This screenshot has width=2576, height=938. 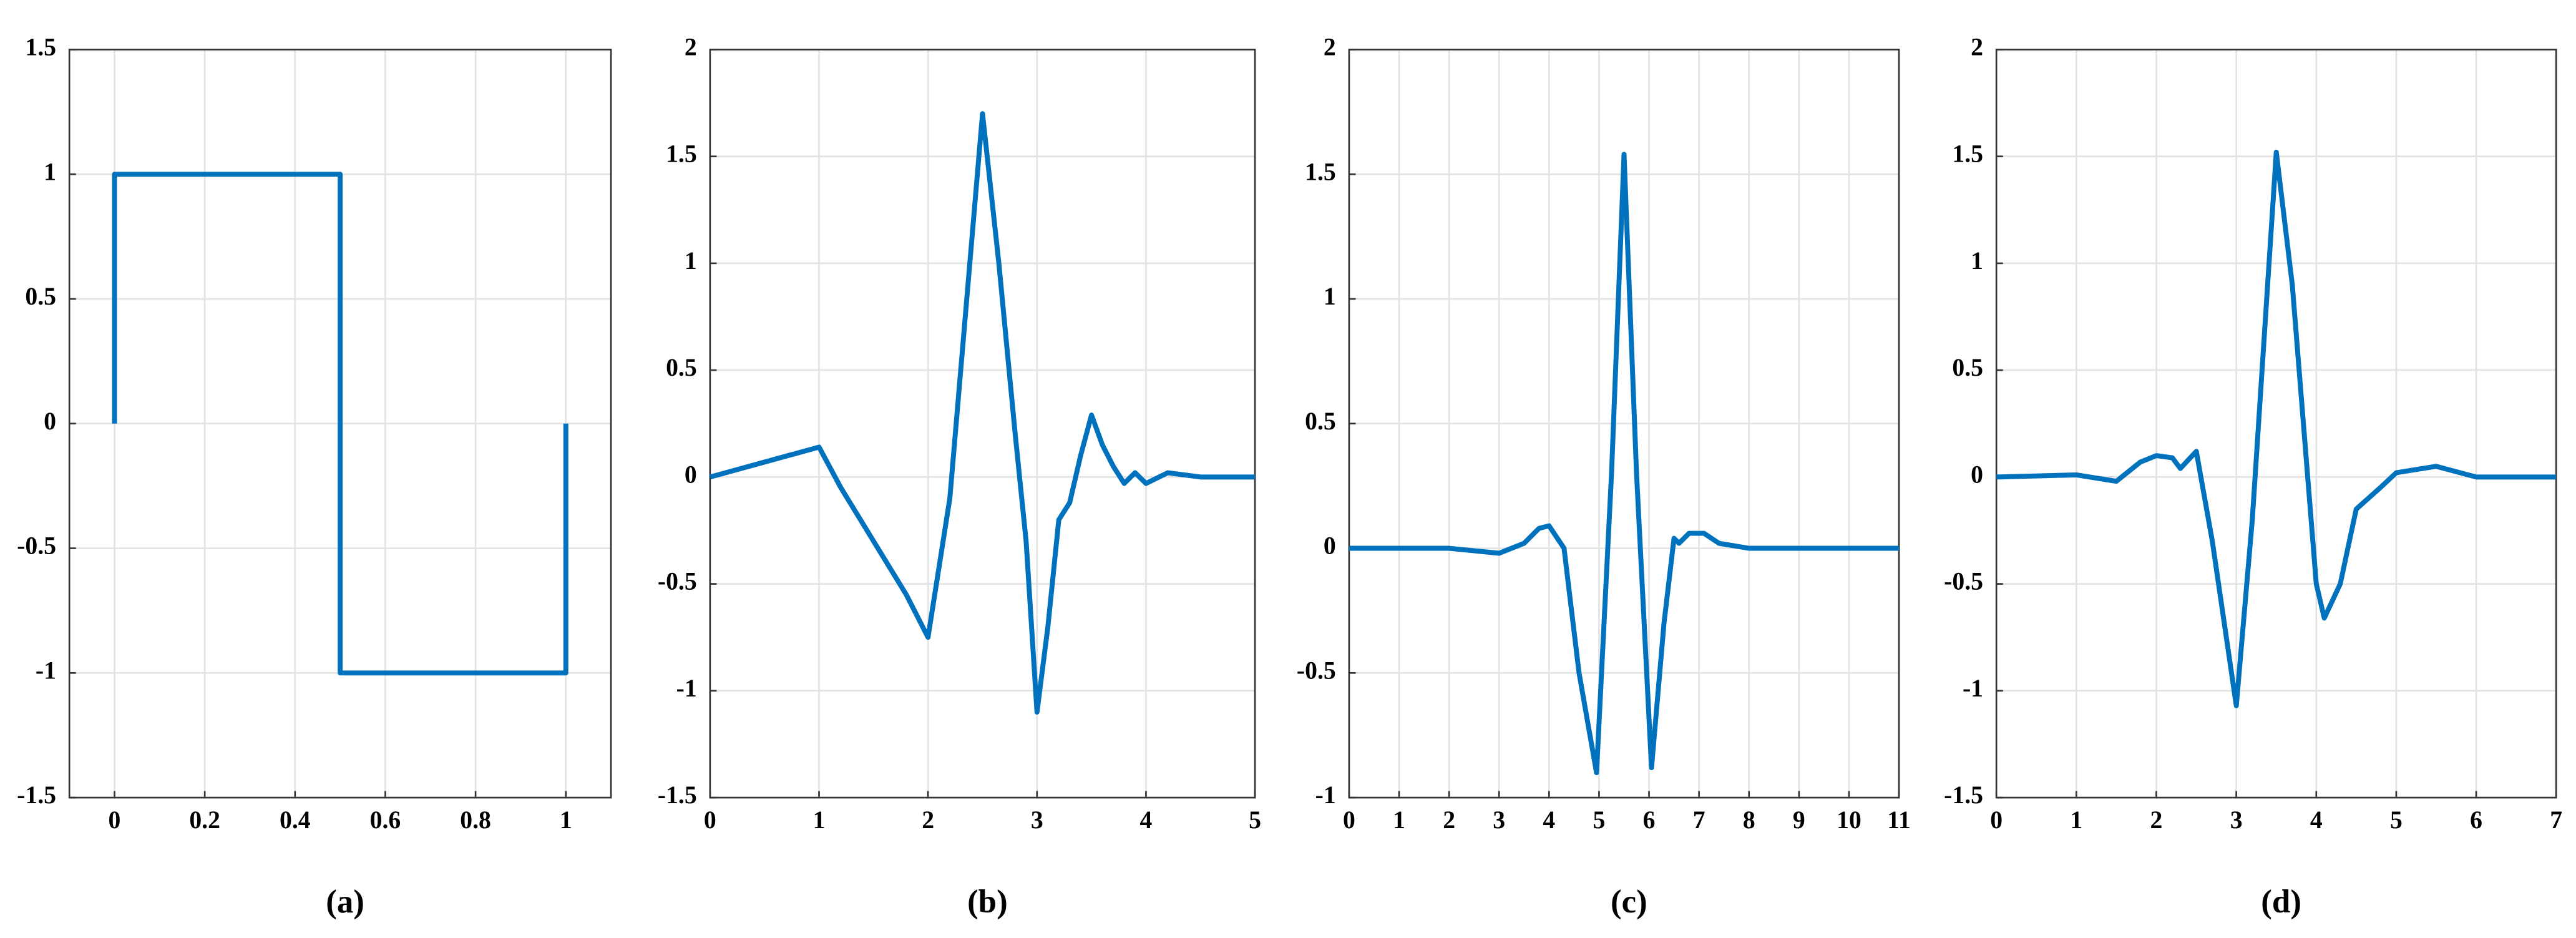 What do you see at coordinates (475, 820) in the screenshot?
I see `x-tick-label: 0.8` at bounding box center [475, 820].